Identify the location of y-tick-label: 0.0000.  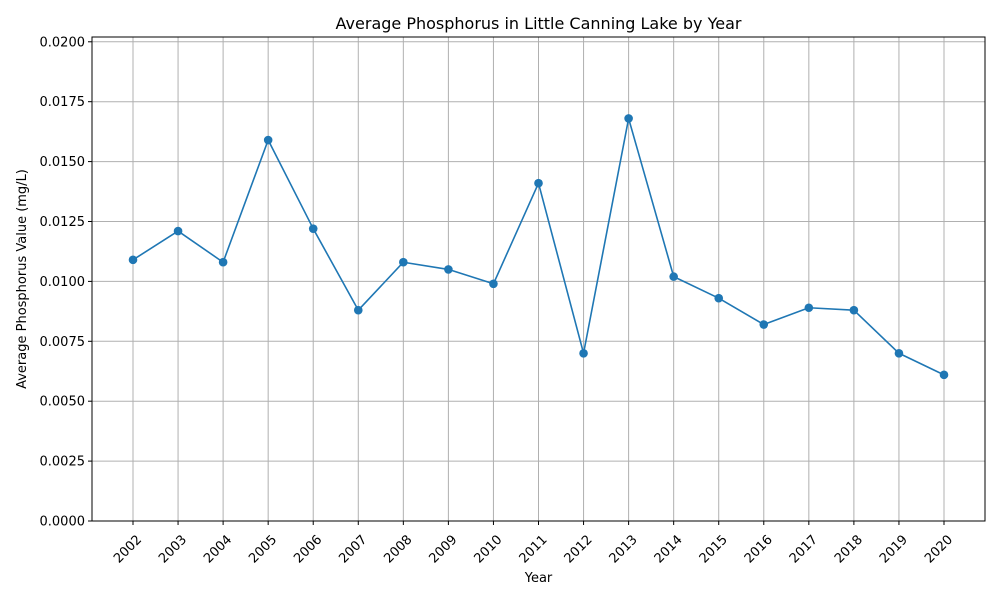
(63, 522).